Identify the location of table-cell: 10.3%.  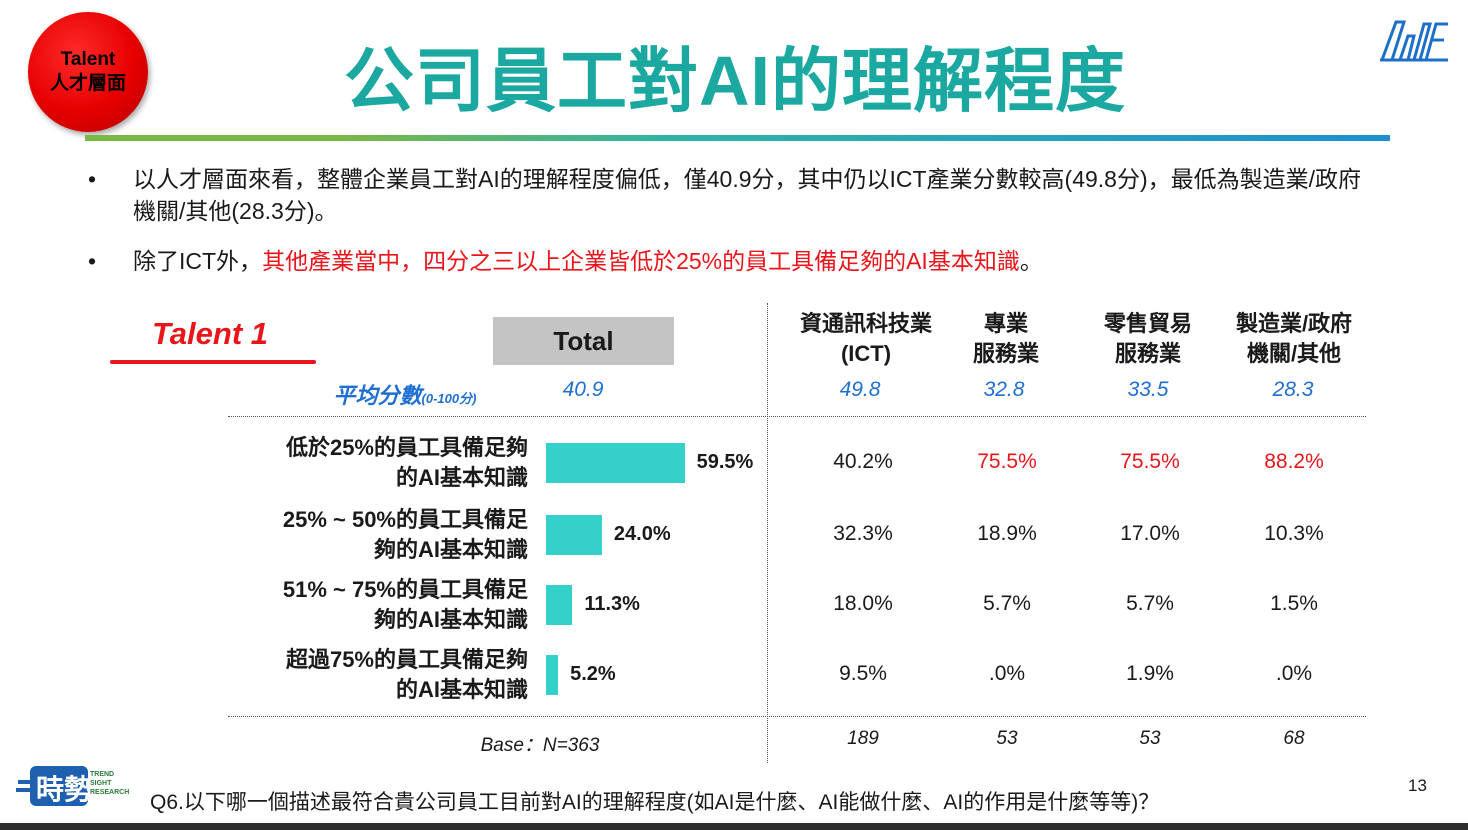
(1294, 533).